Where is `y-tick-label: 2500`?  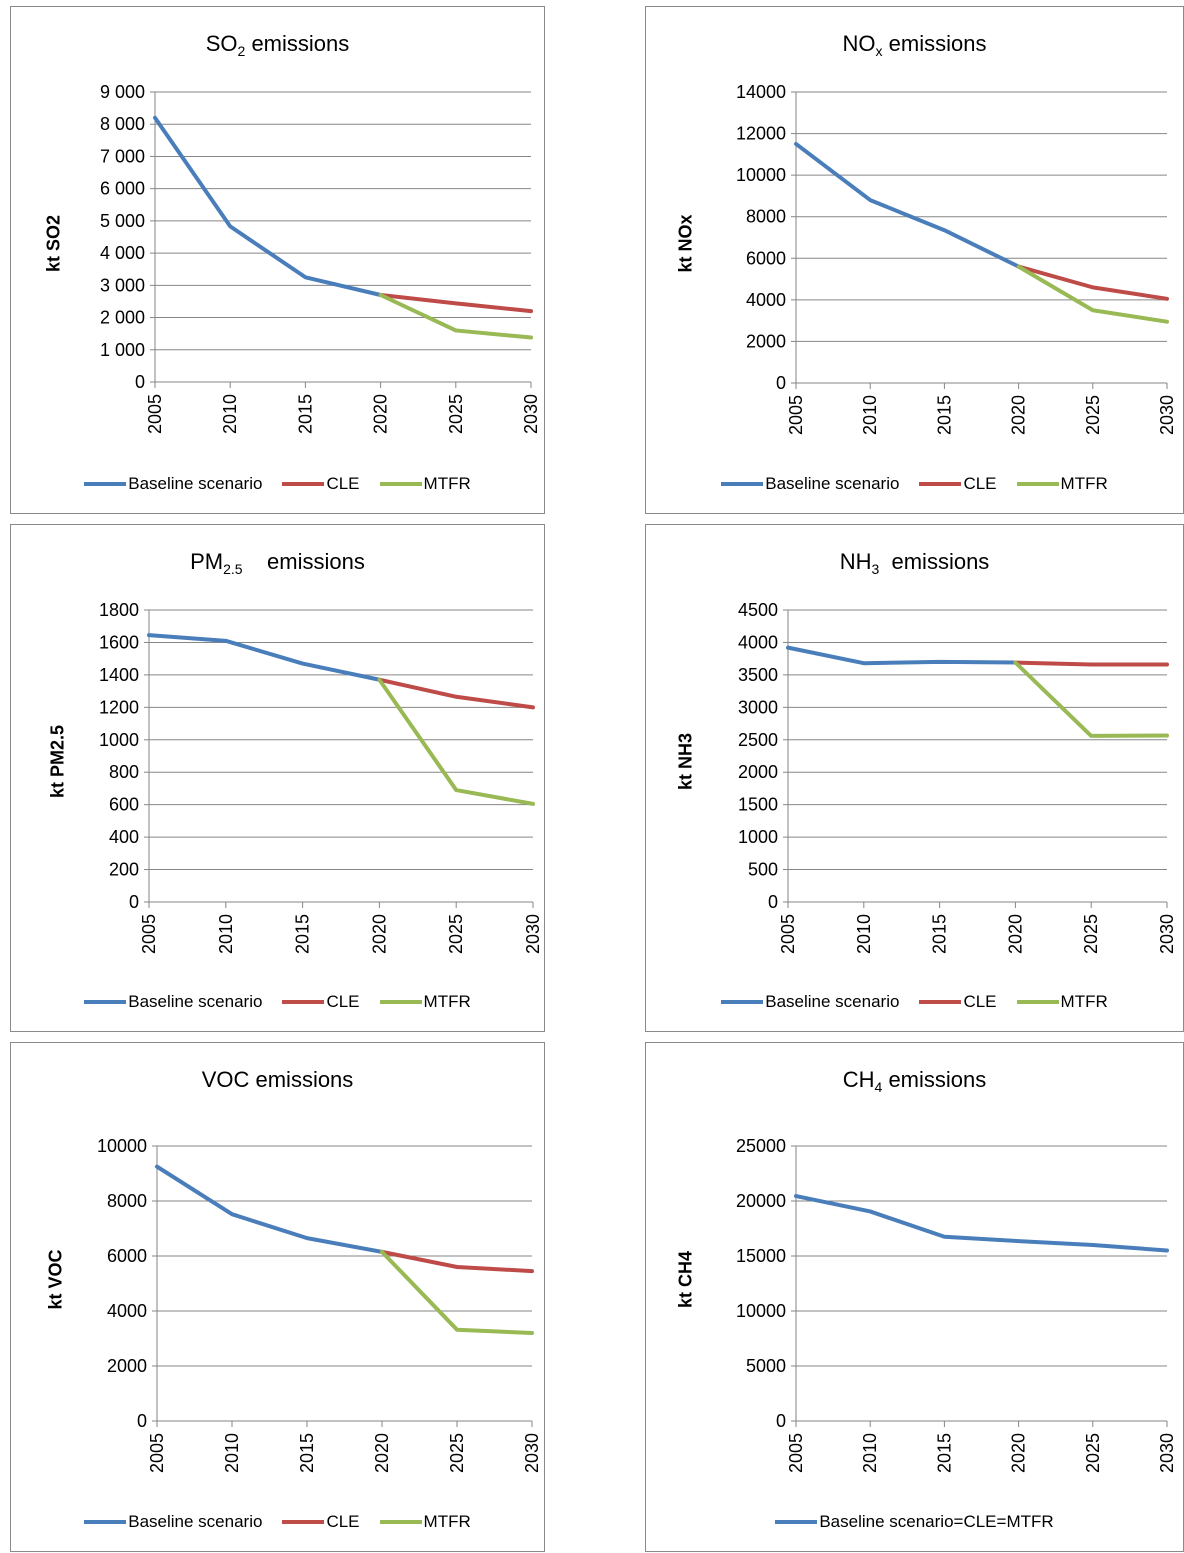
y-tick-label: 2500 is located at coordinates (758, 740).